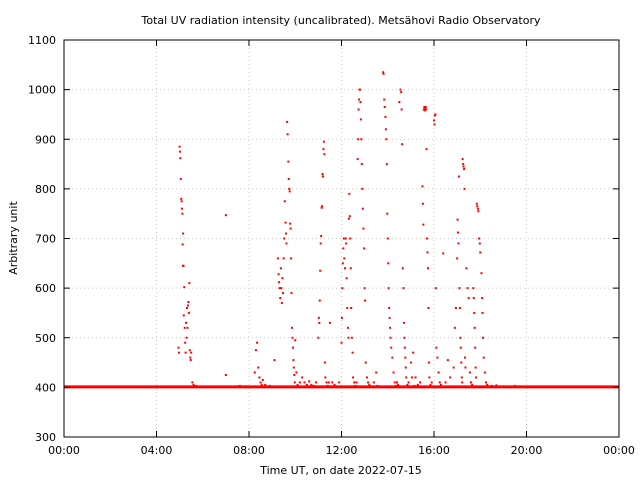 Image resolution: width=640 pixels, height=480 pixels. Describe the element at coordinates (45, 189) in the screenshot. I see `y-tick-label: 800` at that location.